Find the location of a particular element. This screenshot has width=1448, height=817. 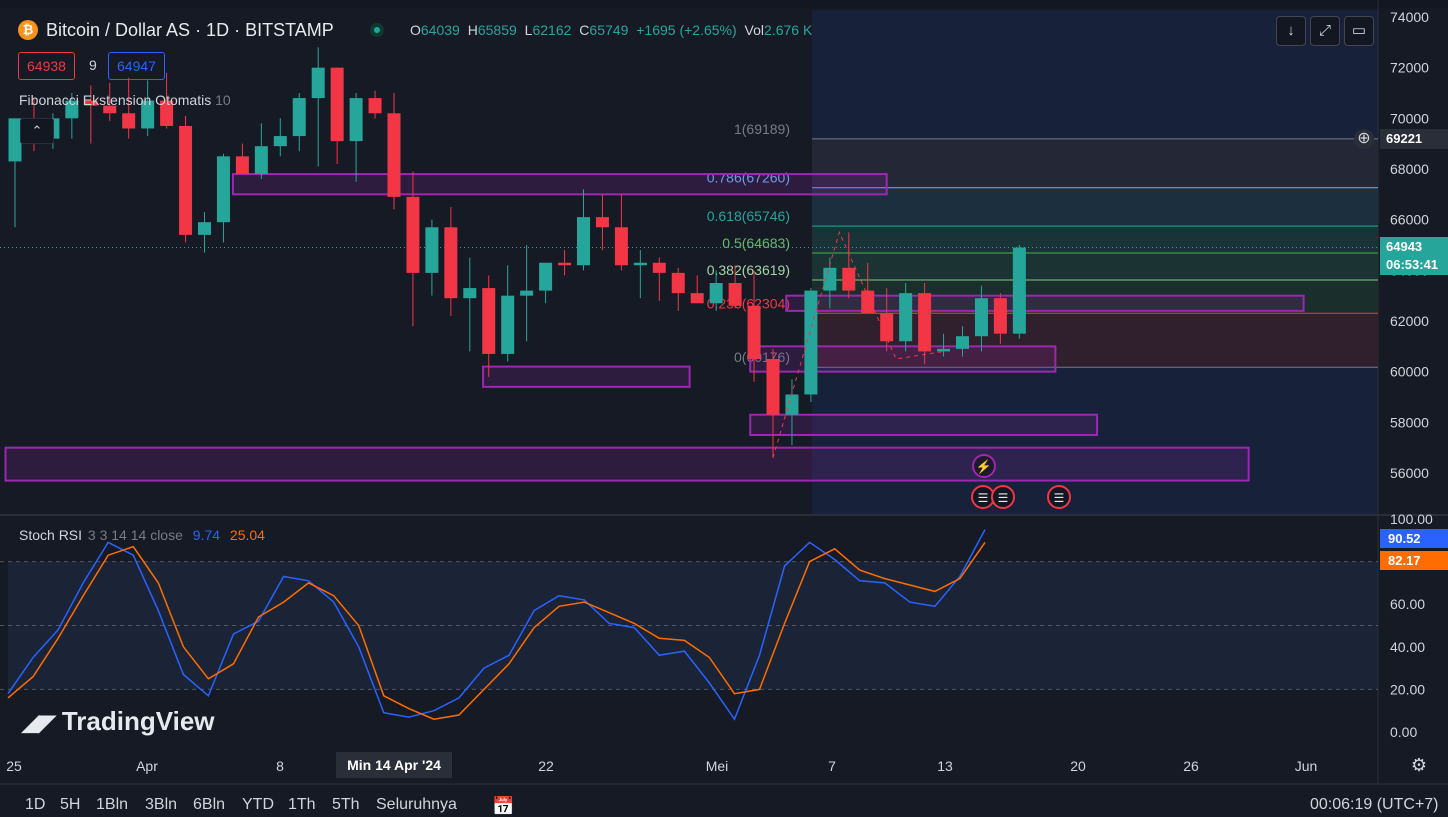

high-value: 65859 is located at coordinates (497, 30).